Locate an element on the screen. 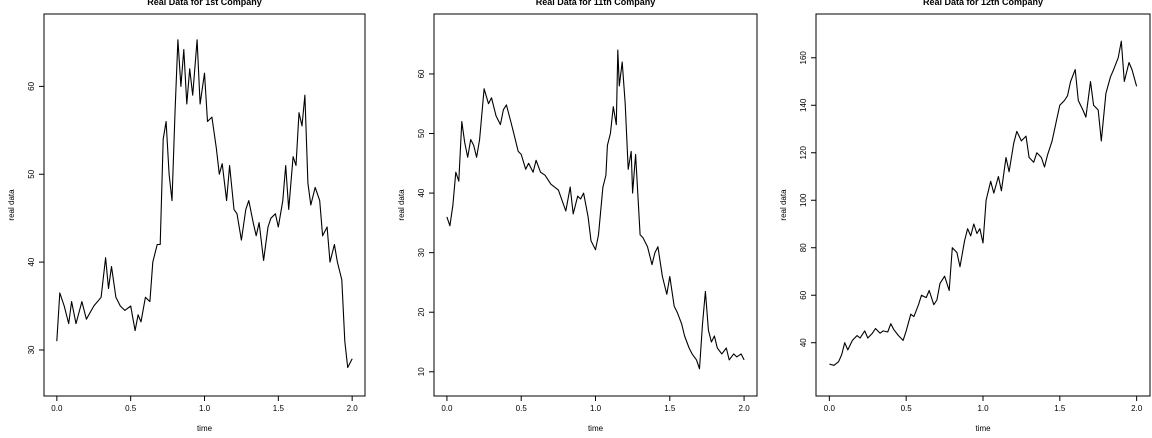 Image resolution: width=1152 pixels, height=438 pixels. chart-title: Real Data for 11th Company is located at coordinates (596, 3).